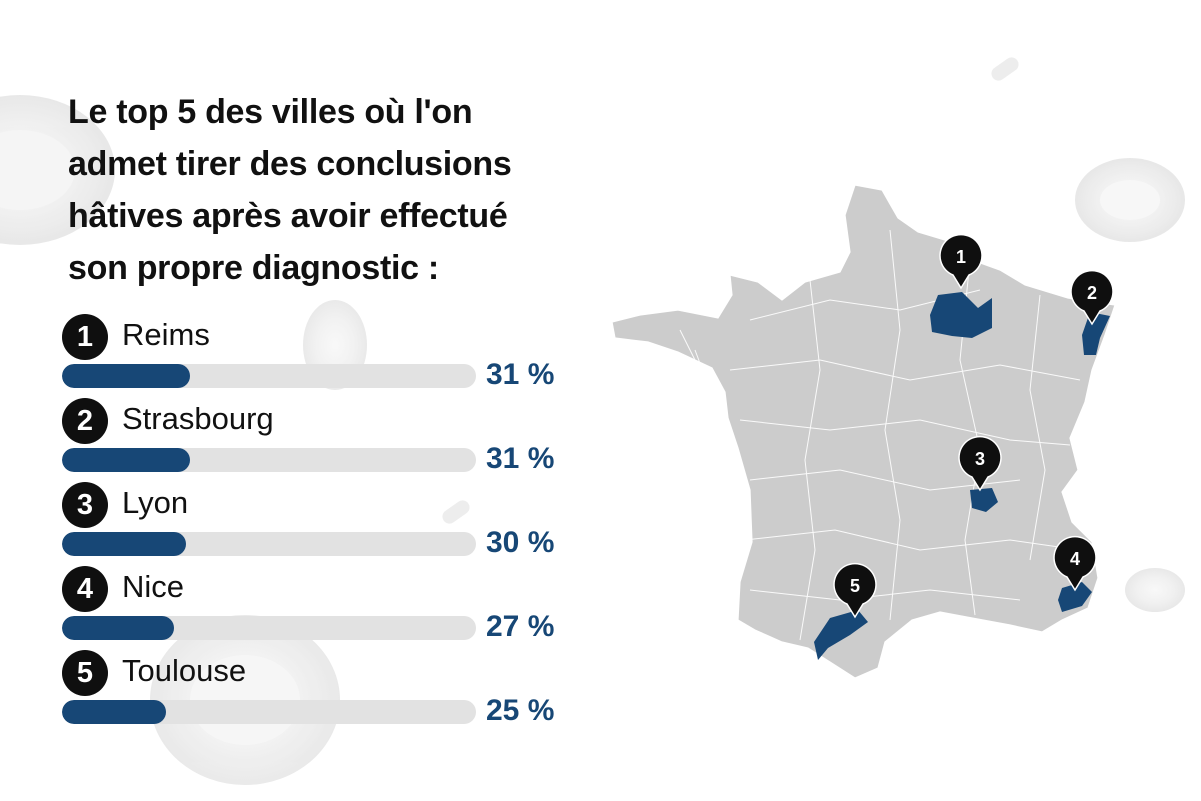 The image size is (1201, 801). What do you see at coordinates (841, 635) in the screenshot?
I see `region-toulouse` at bounding box center [841, 635].